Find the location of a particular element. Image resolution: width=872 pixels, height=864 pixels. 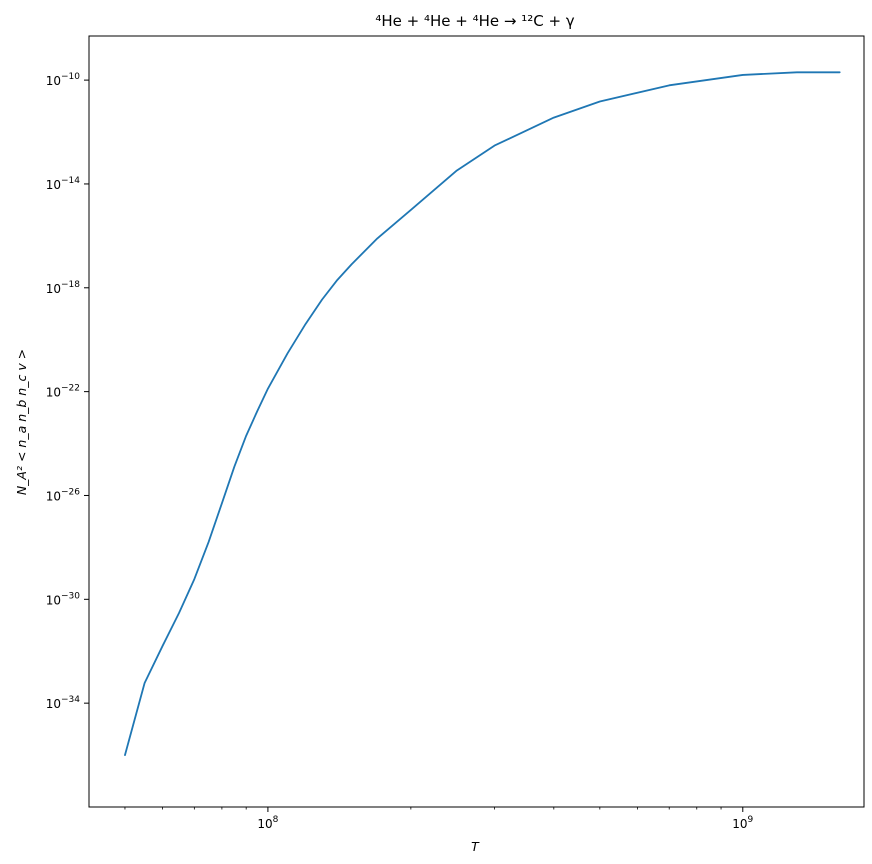

y-axis-label: N_A² < n_a n_b n_c v > is located at coordinates (21, 422).